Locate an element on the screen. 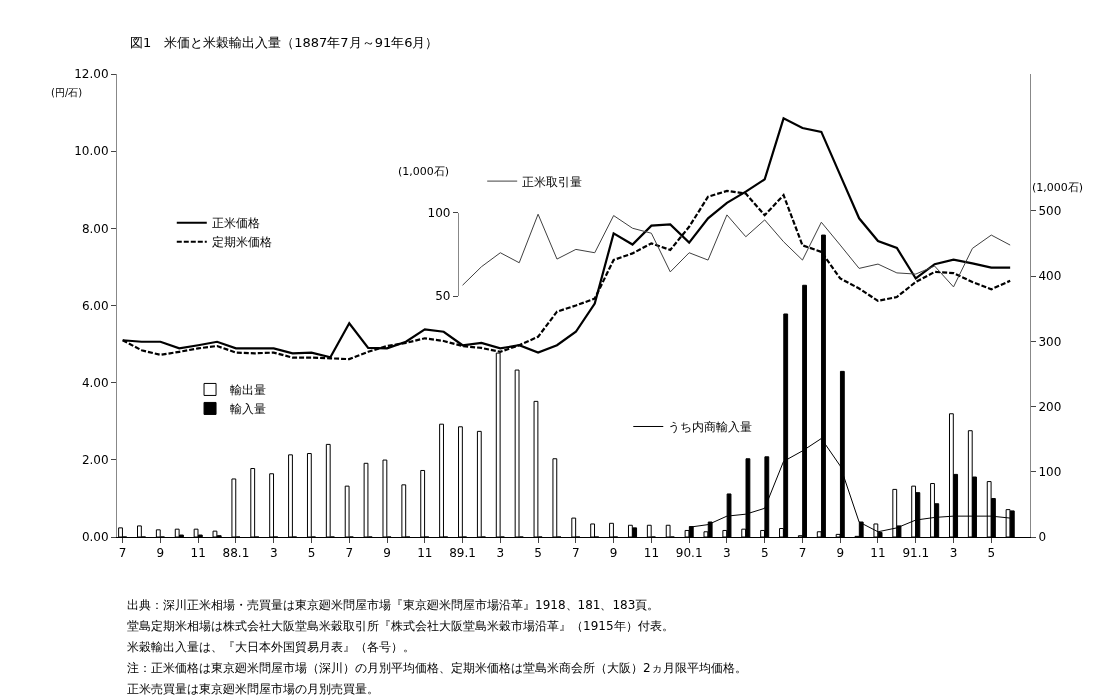  x-tick-label: 89.1 is located at coordinates (462, 553).